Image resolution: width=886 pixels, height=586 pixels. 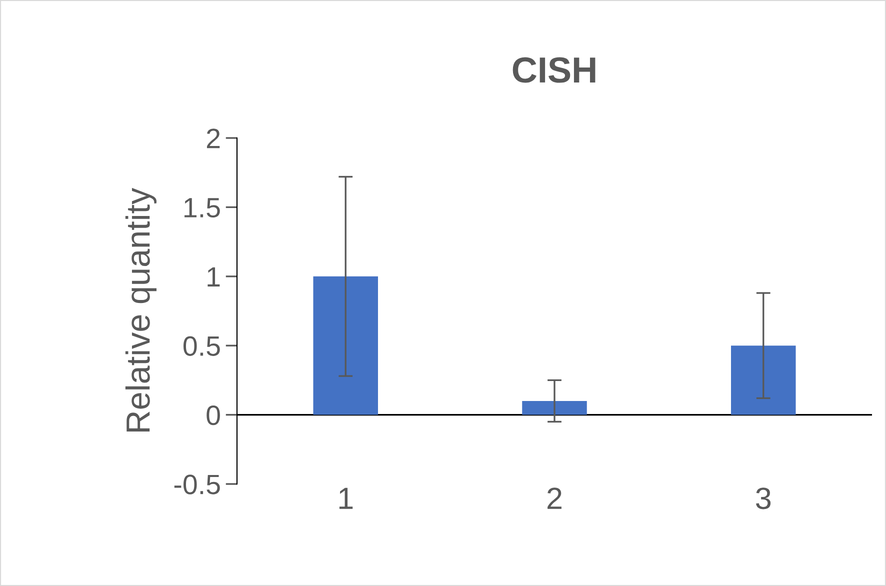 What do you see at coordinates (213, 415) in the screenshot?
I see `y-tick-label: 0` at bounding box center [213, 415].